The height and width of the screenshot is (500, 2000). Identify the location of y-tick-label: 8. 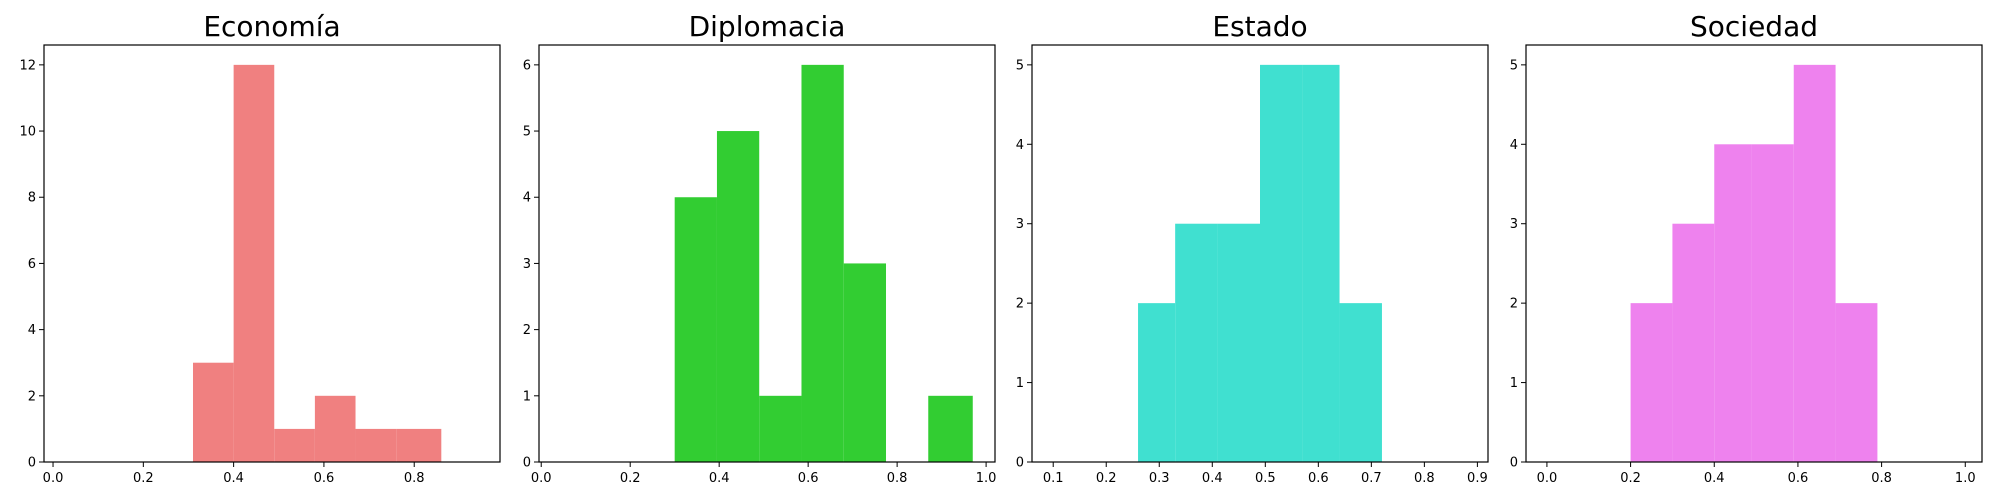
(32, 198).